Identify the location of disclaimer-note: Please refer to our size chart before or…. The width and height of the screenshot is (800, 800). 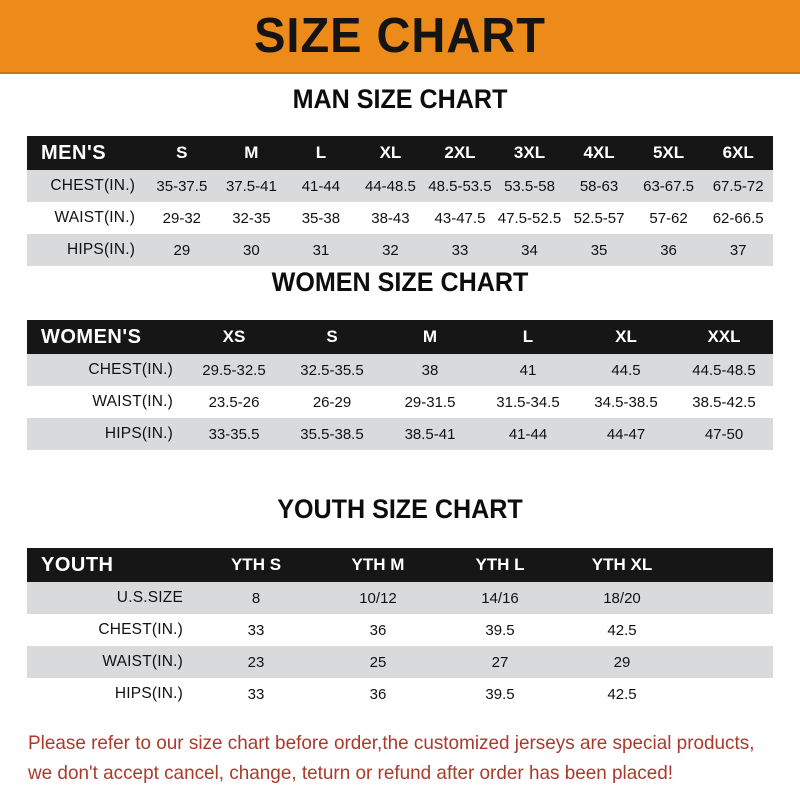
(391, 758).